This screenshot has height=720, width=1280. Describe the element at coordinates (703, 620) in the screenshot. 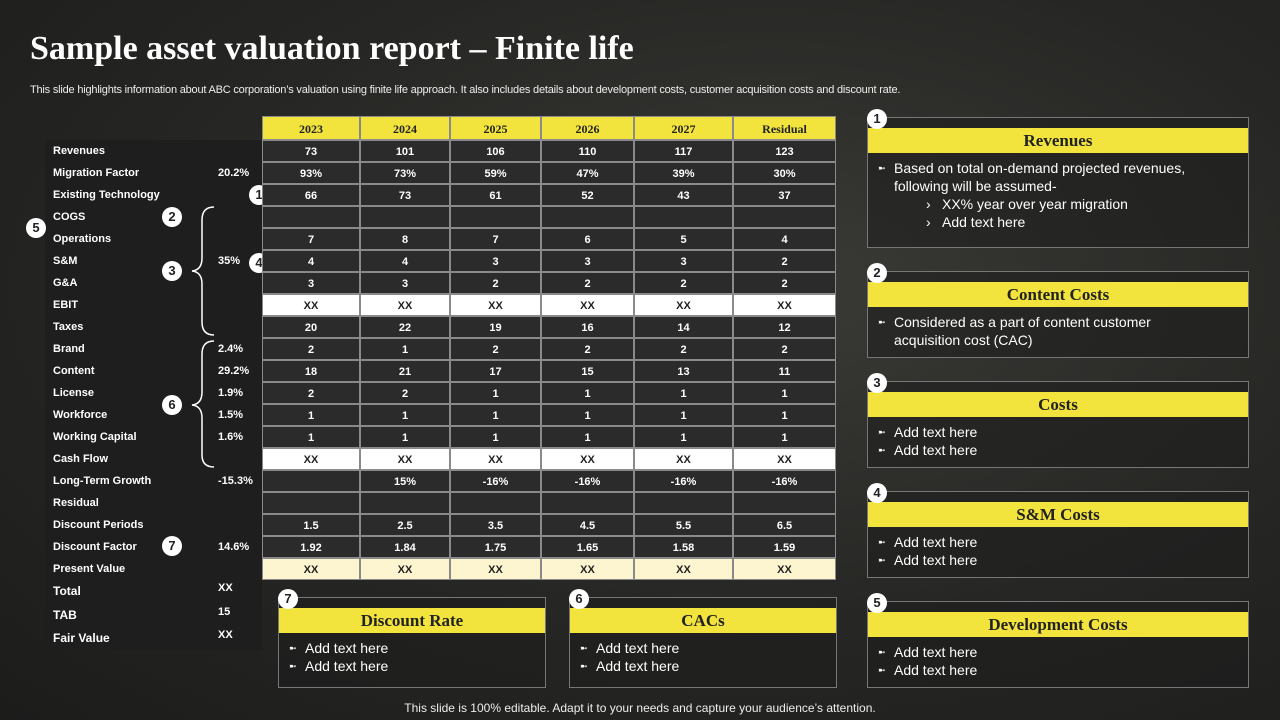

I see `card-title: CACs` at that location.